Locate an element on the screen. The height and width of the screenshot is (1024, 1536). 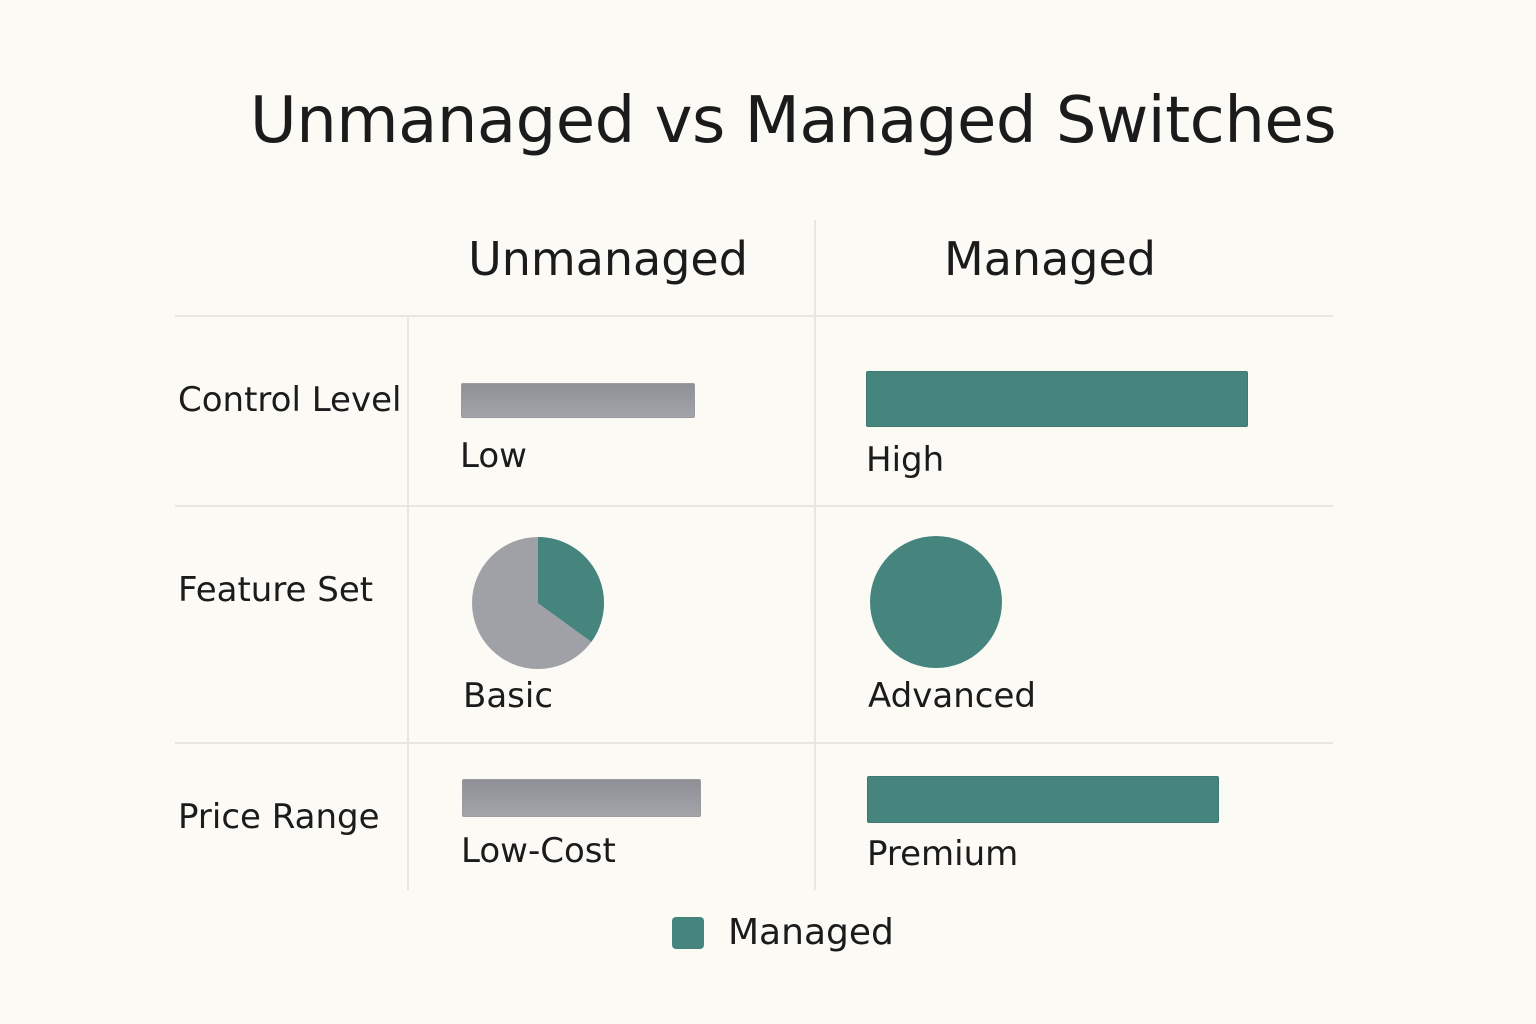
row-label-price-range: Price Range is located at coordinates (279, 817).